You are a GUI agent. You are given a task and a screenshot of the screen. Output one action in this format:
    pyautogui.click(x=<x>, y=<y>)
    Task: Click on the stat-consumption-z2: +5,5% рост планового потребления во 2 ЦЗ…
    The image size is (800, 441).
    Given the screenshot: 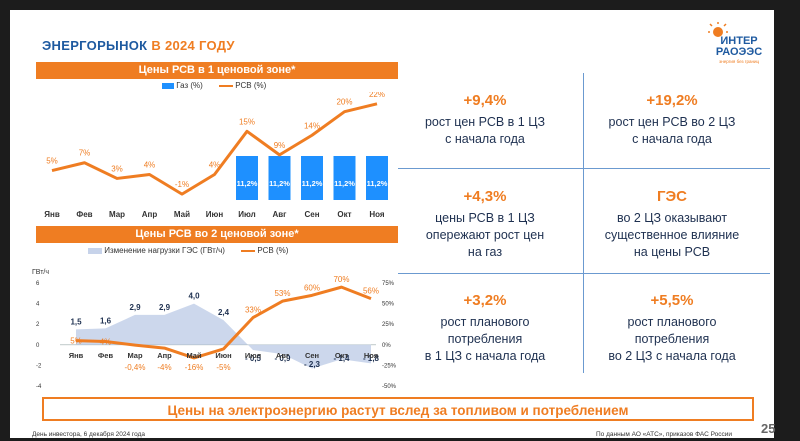 What is the action you would take?
    pyautogui.click(x=672, y=328)
    